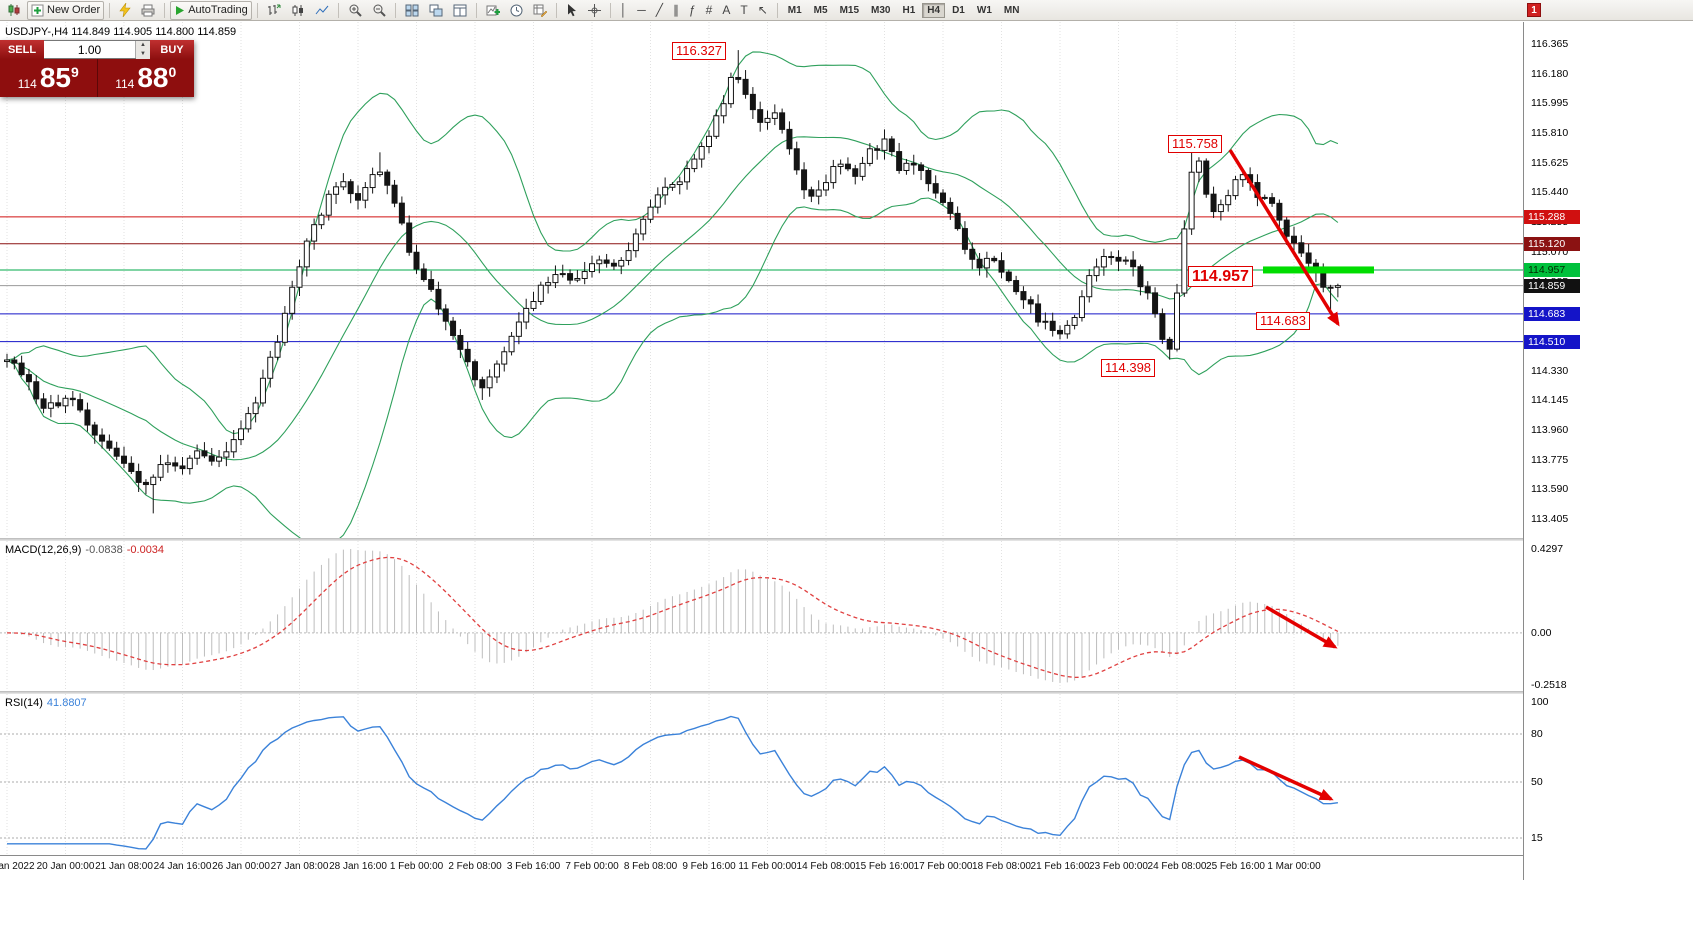  Describe the element at coordinates (763, 10) in the screenshot. I see `arrows-tool: ↖` at that location.